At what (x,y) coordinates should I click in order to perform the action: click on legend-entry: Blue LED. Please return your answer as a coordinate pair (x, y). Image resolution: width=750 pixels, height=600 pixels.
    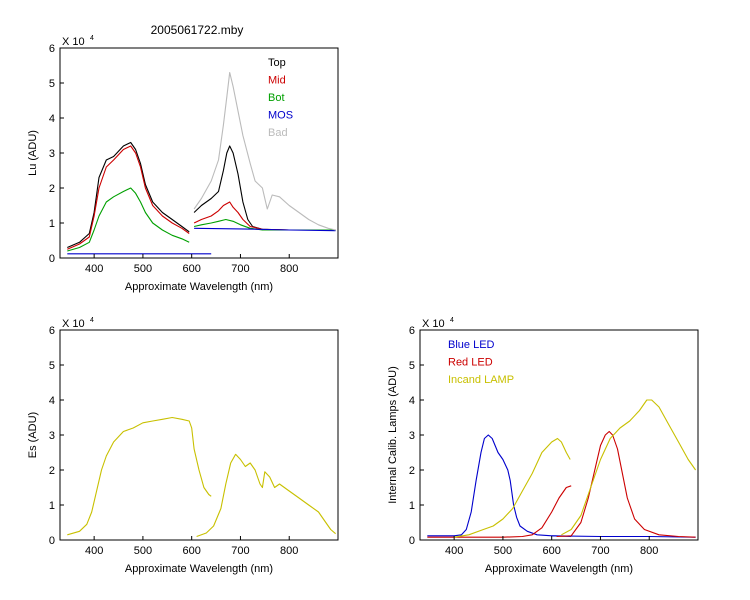
    Looking at the image, I should click on (471, 345).